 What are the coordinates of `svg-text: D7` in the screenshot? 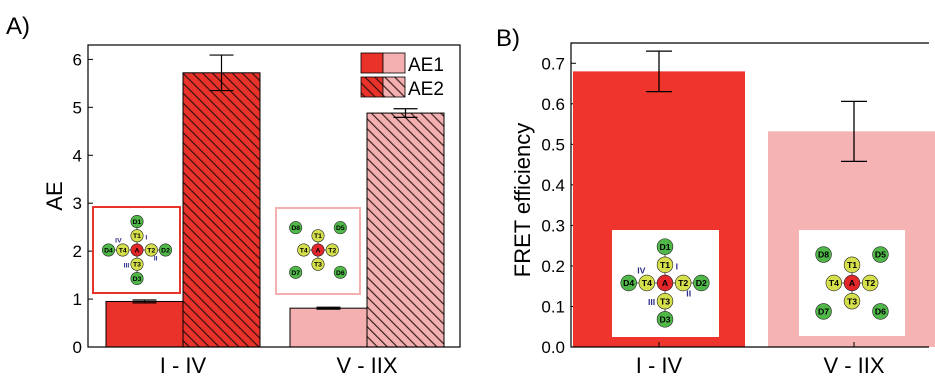 It's located at (823, 312).